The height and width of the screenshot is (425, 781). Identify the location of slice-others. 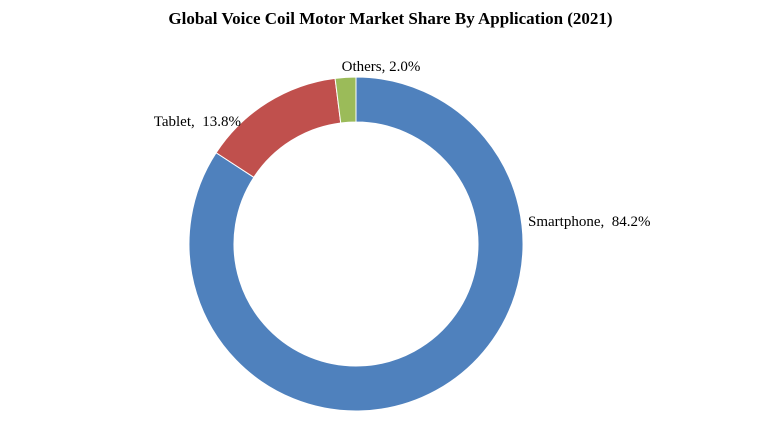
(345, 100).